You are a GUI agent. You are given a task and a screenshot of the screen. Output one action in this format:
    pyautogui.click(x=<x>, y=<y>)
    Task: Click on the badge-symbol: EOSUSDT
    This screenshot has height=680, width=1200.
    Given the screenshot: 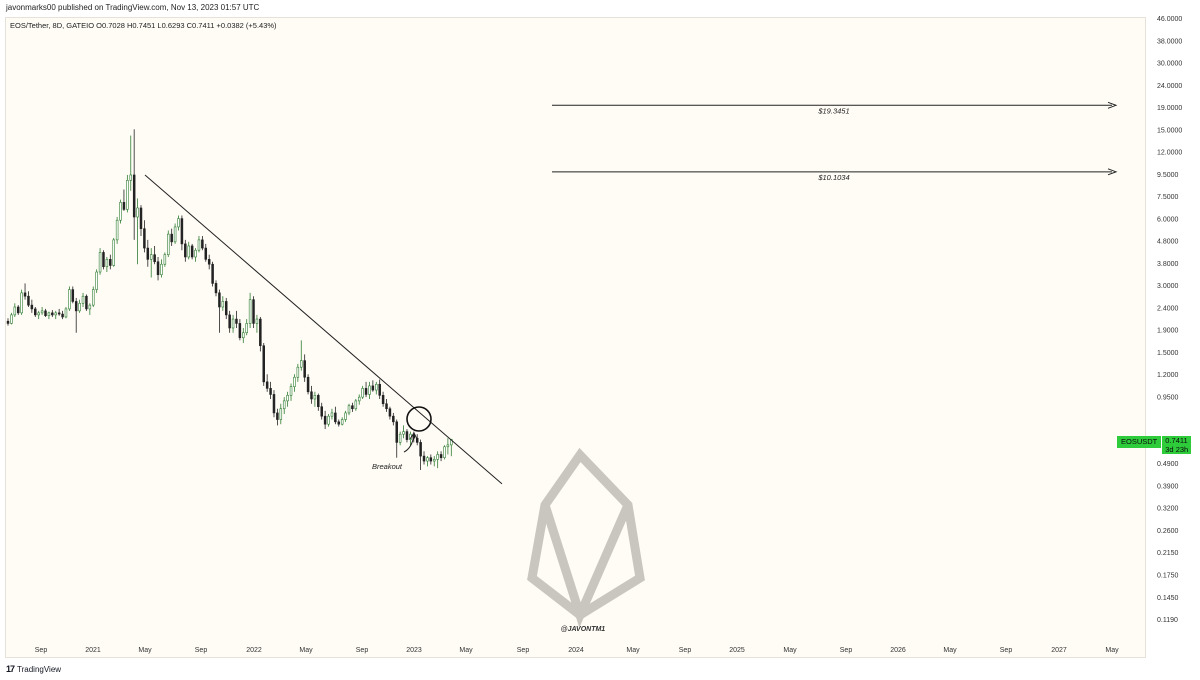 What is the action you would take?
    pyautogui.click(x=1139, y=442)
    